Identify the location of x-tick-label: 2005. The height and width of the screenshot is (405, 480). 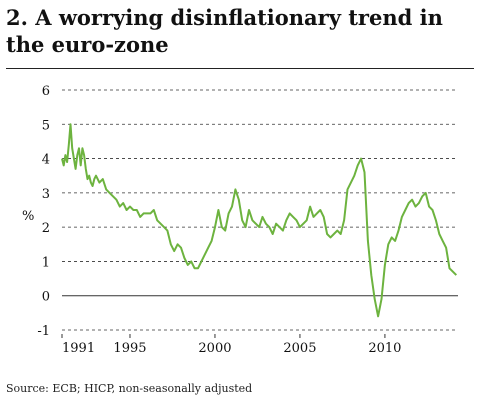
(299, 348).